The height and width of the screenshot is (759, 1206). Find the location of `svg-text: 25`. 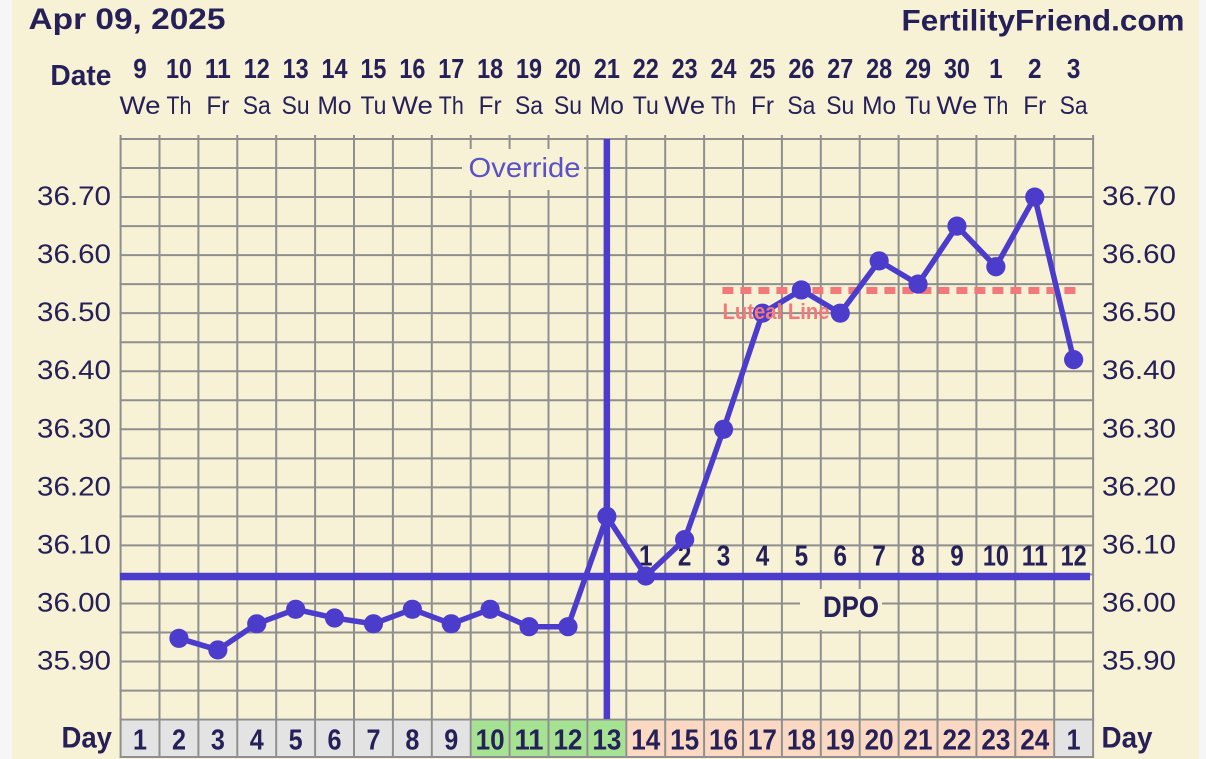

svg-text: 25 is located at coordinates (762, 68).